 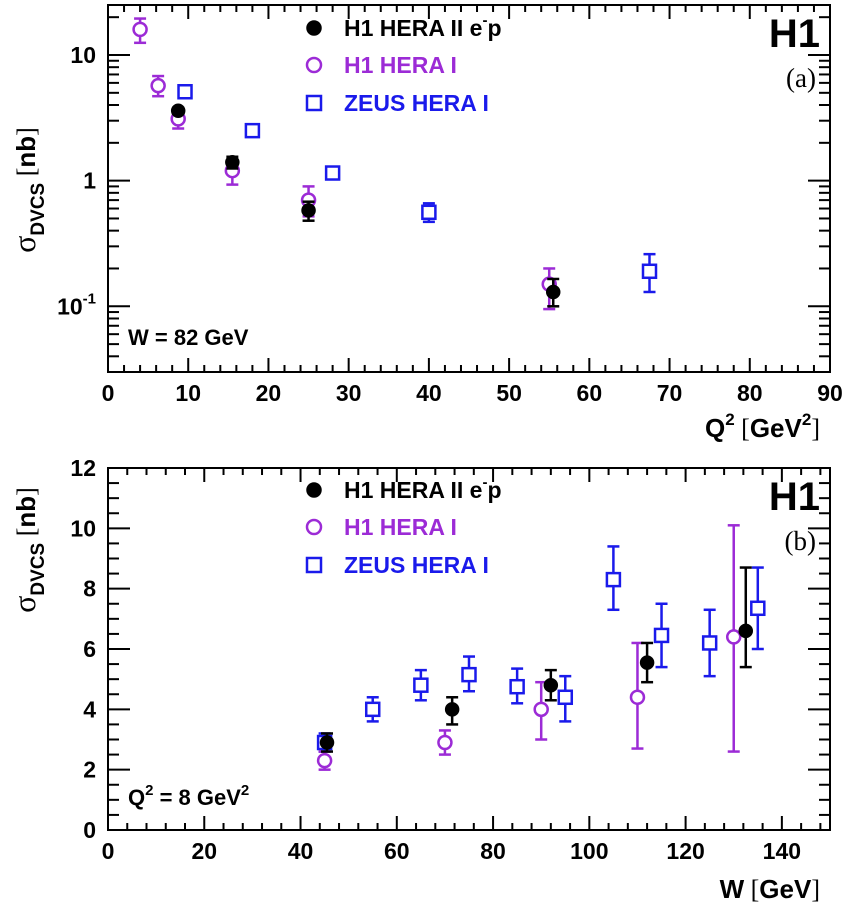 I want to click on y-tick-label: 12, so click(x=83, y=468).